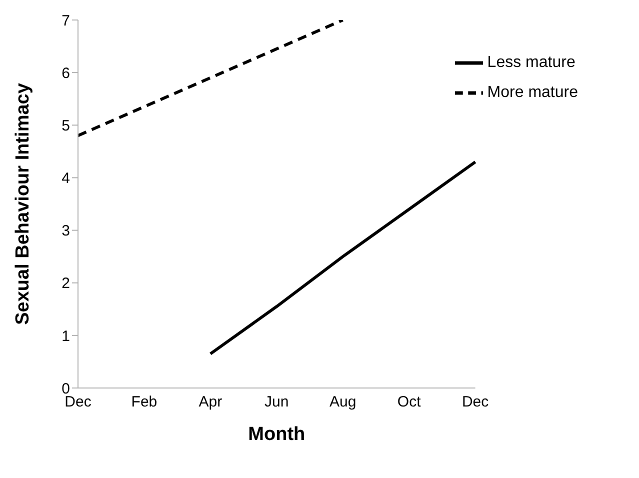 This screenshot has width=639, height=478. I want to click on y-tick-label: 3, so click(66, 231).